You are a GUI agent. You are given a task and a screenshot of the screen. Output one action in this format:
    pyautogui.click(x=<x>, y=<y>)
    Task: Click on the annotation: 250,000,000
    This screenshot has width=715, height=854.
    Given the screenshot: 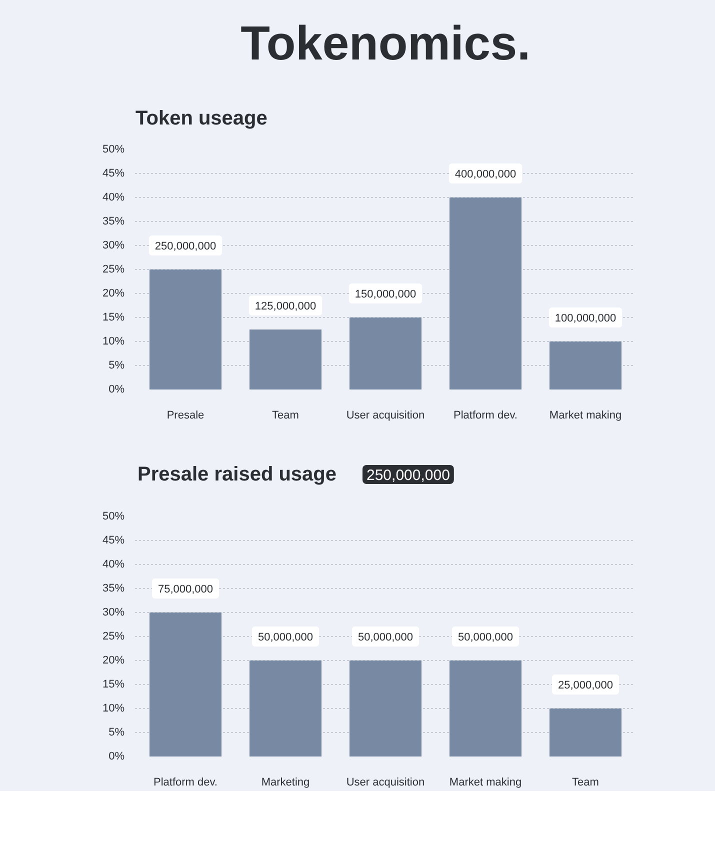 What is the action you would take?
    pyautogui.click(x=185, y=246)
    